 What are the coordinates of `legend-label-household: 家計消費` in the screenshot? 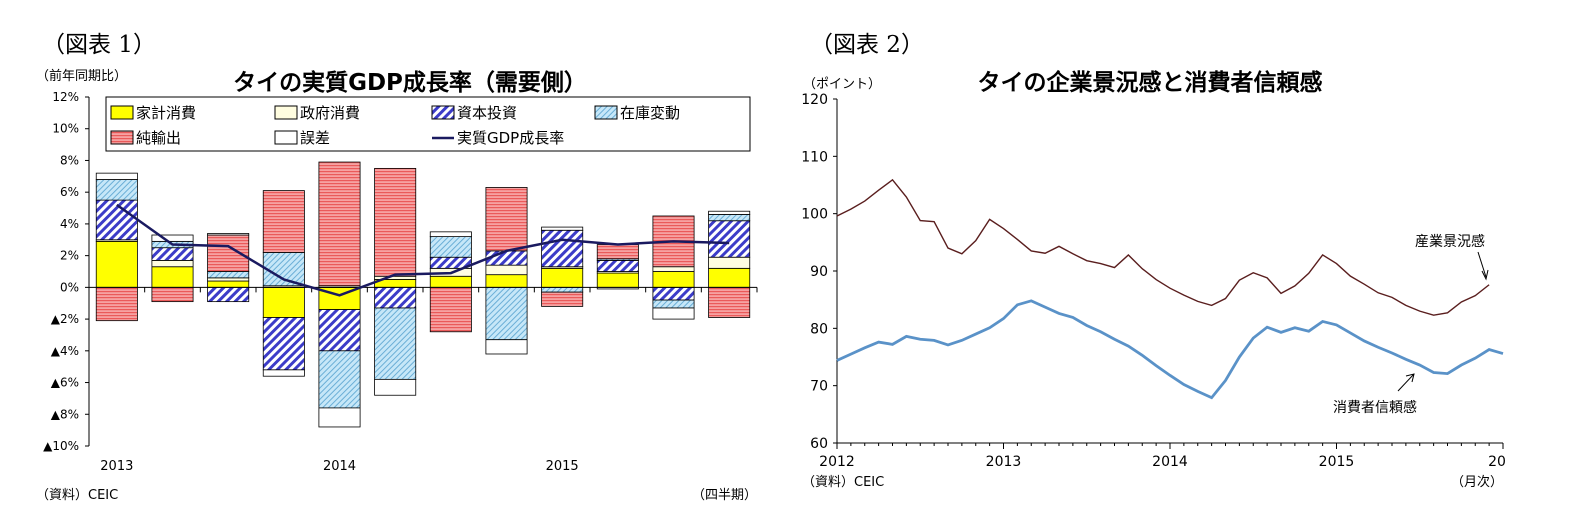 It's located at (166, 113).